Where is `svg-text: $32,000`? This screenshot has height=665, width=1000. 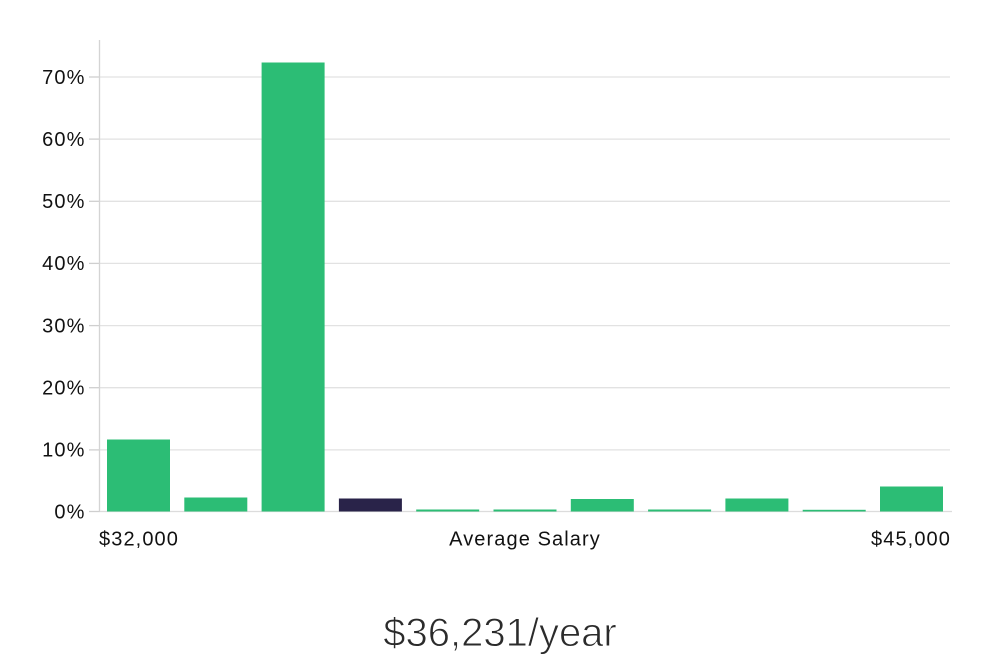
svg-text: $32,000 is located at coordinates (139, 540).